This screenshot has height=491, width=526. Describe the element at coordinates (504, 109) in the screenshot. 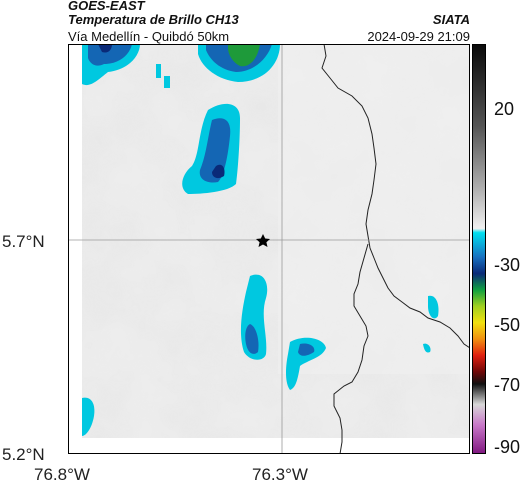

I see `colorbar-label-20: 20` at that location.